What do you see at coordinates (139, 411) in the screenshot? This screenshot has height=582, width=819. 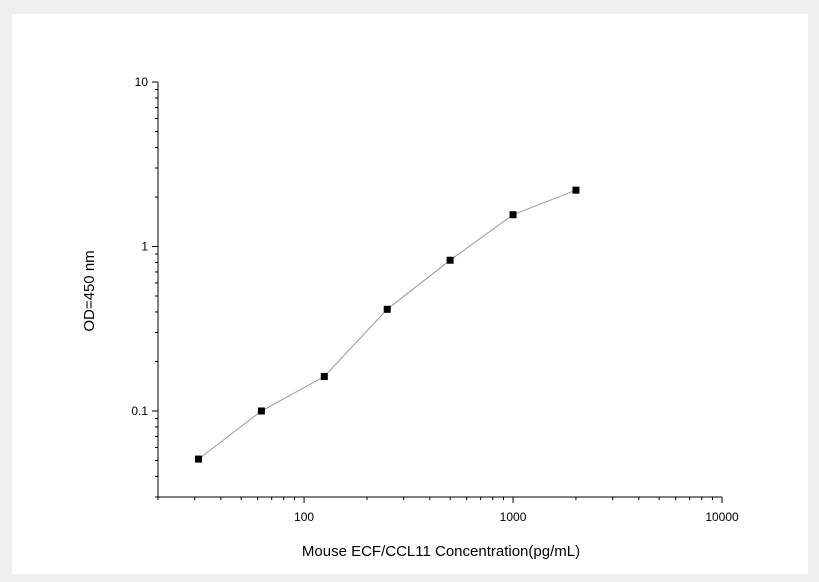 I see `y-tick-label: 0.1` at bounding box center [139, 411].